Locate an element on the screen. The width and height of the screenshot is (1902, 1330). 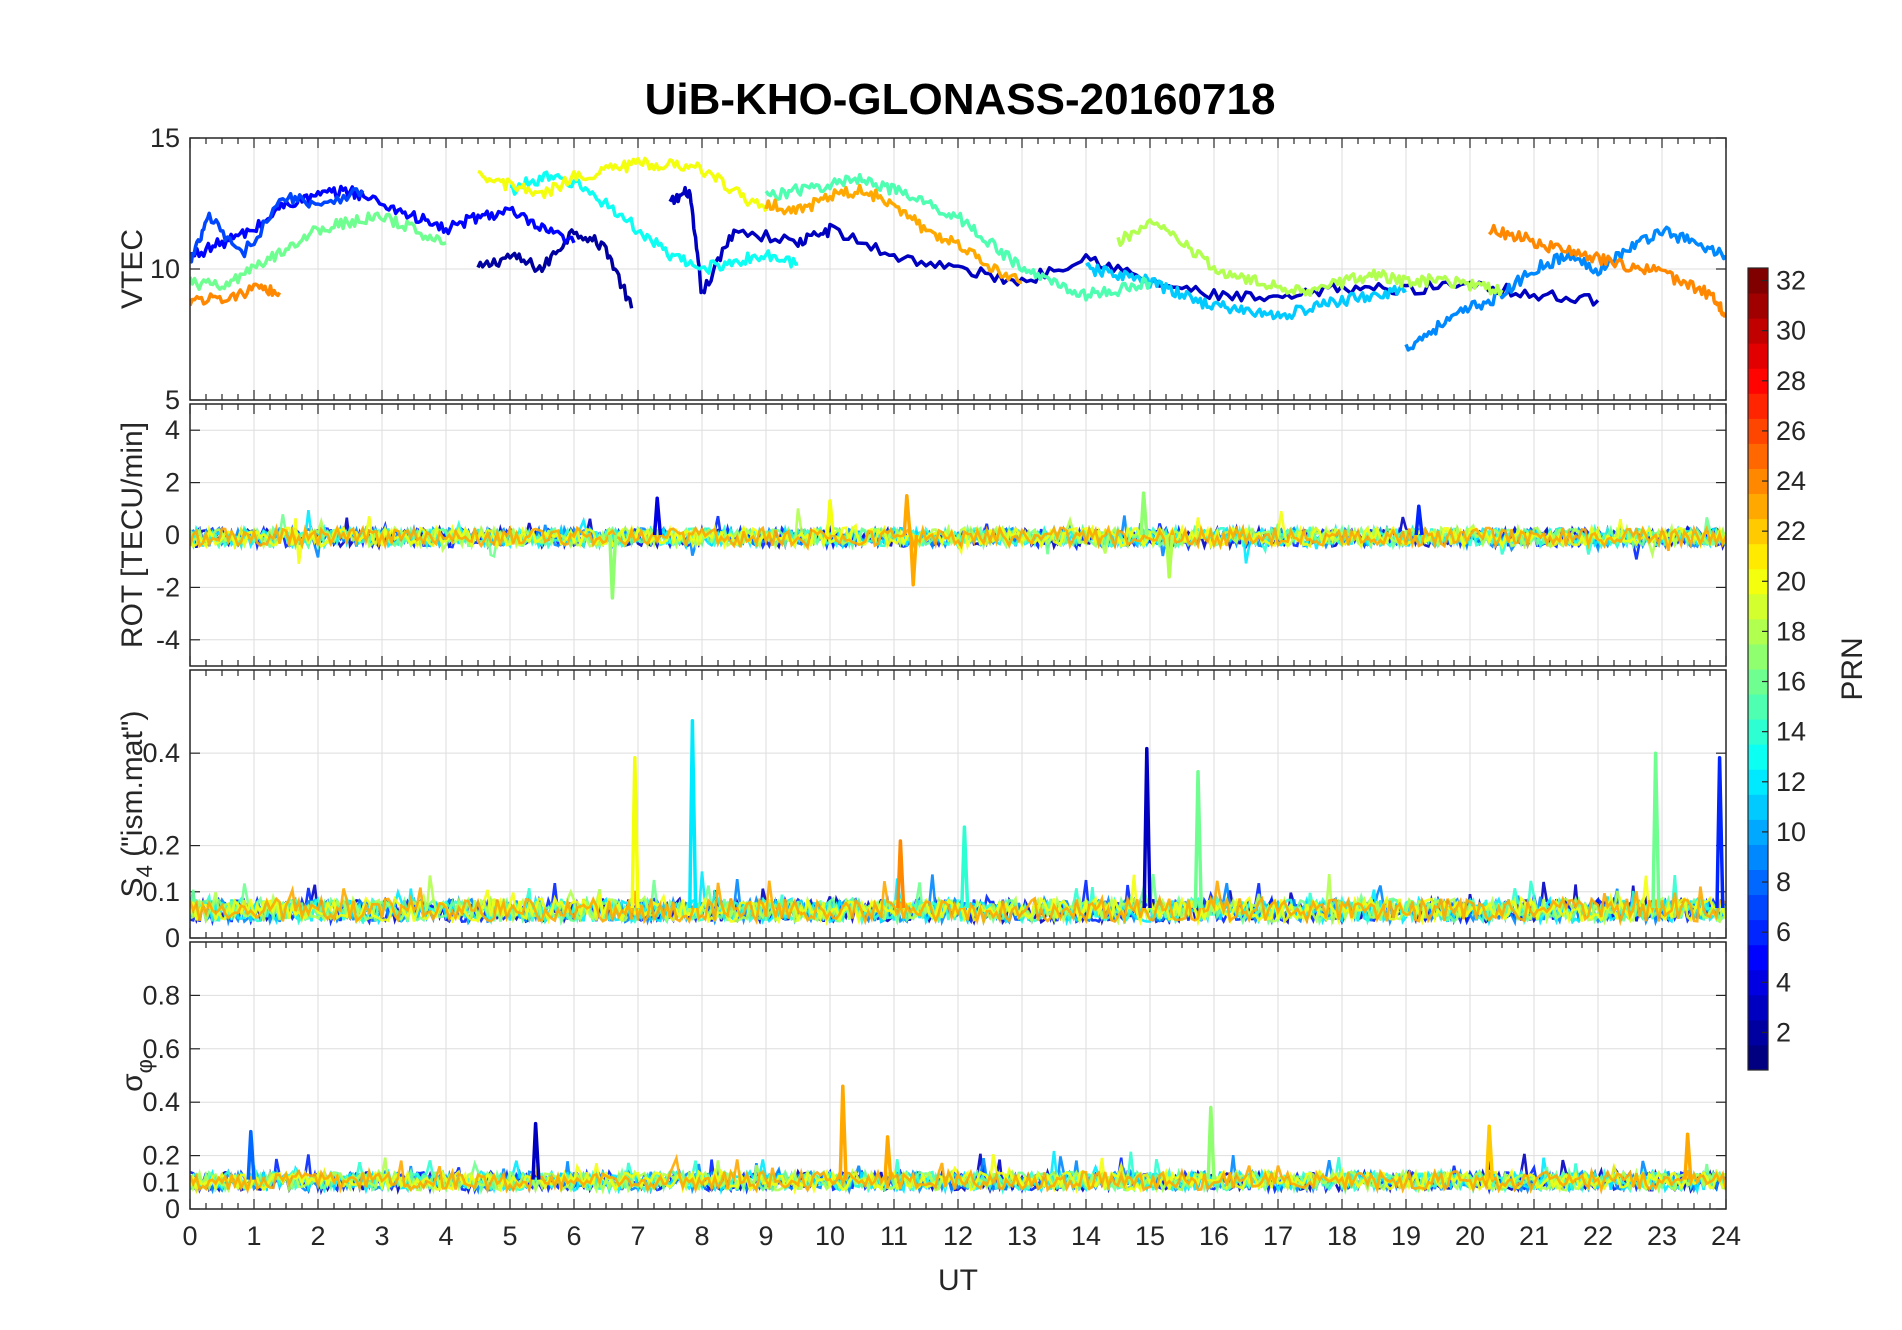
y-tick-label: 0.1 is located at coordinates (161, 1182).